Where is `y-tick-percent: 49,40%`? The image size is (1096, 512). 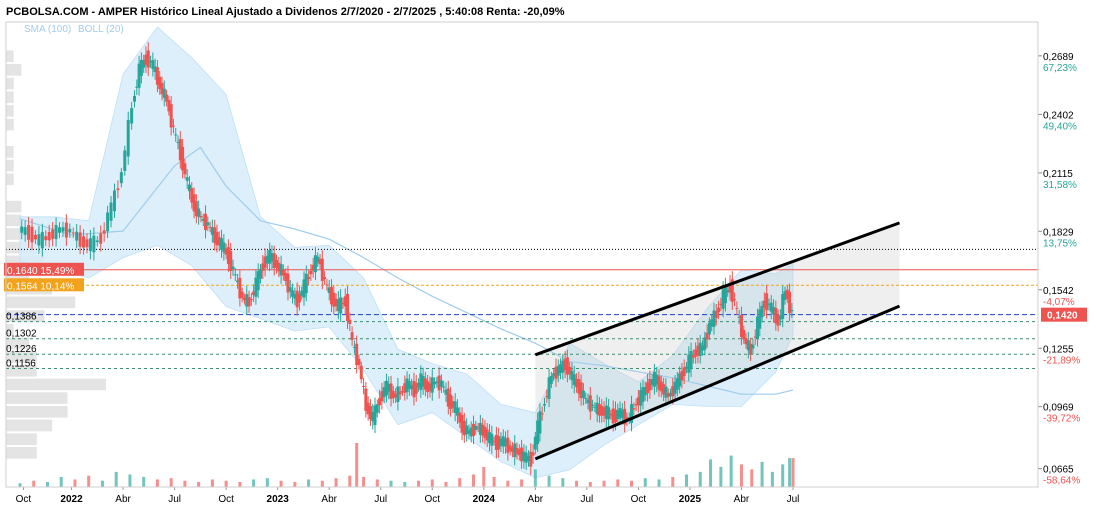
y-tick-percent: 49,40% is located at coordinates (1060, 126).